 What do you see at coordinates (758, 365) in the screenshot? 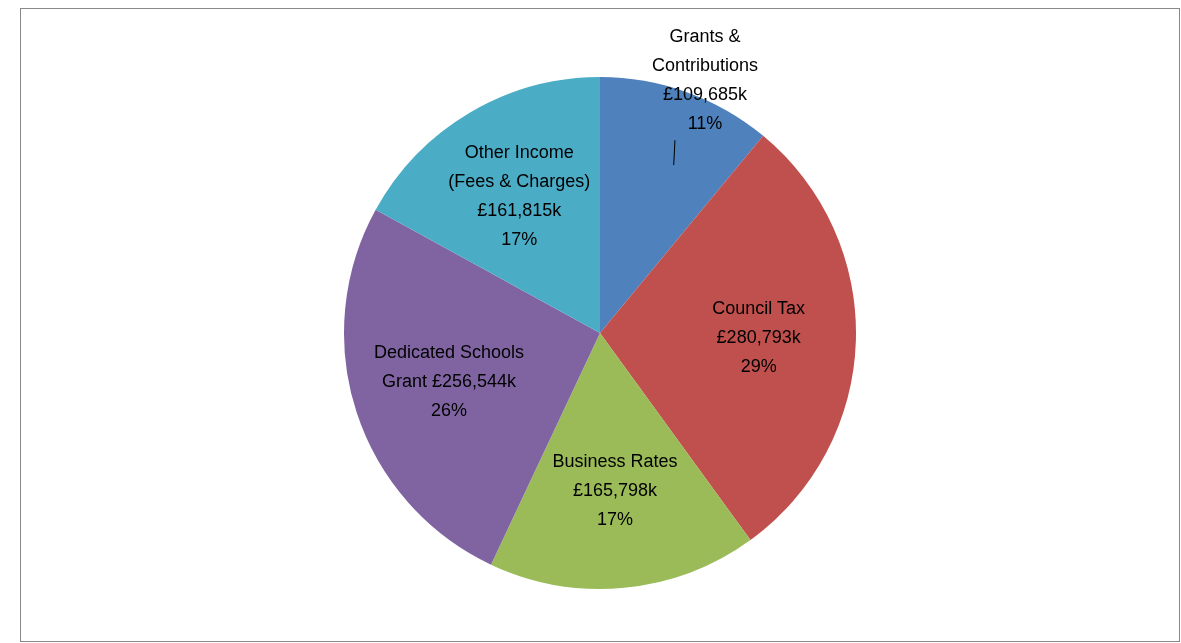
I see `data-label: 29%` at bounding box center [758, 365].